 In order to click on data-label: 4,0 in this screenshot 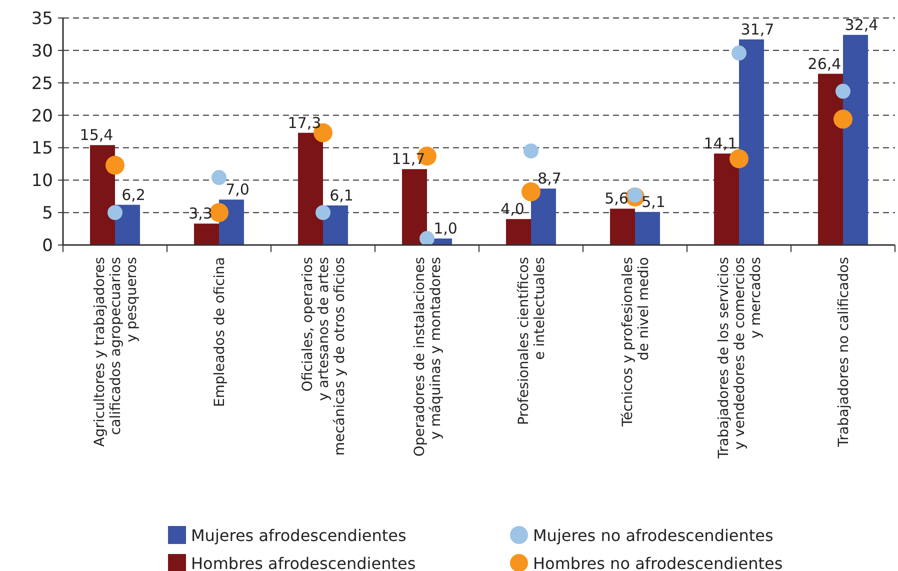, I will do `click(512, 209)`.